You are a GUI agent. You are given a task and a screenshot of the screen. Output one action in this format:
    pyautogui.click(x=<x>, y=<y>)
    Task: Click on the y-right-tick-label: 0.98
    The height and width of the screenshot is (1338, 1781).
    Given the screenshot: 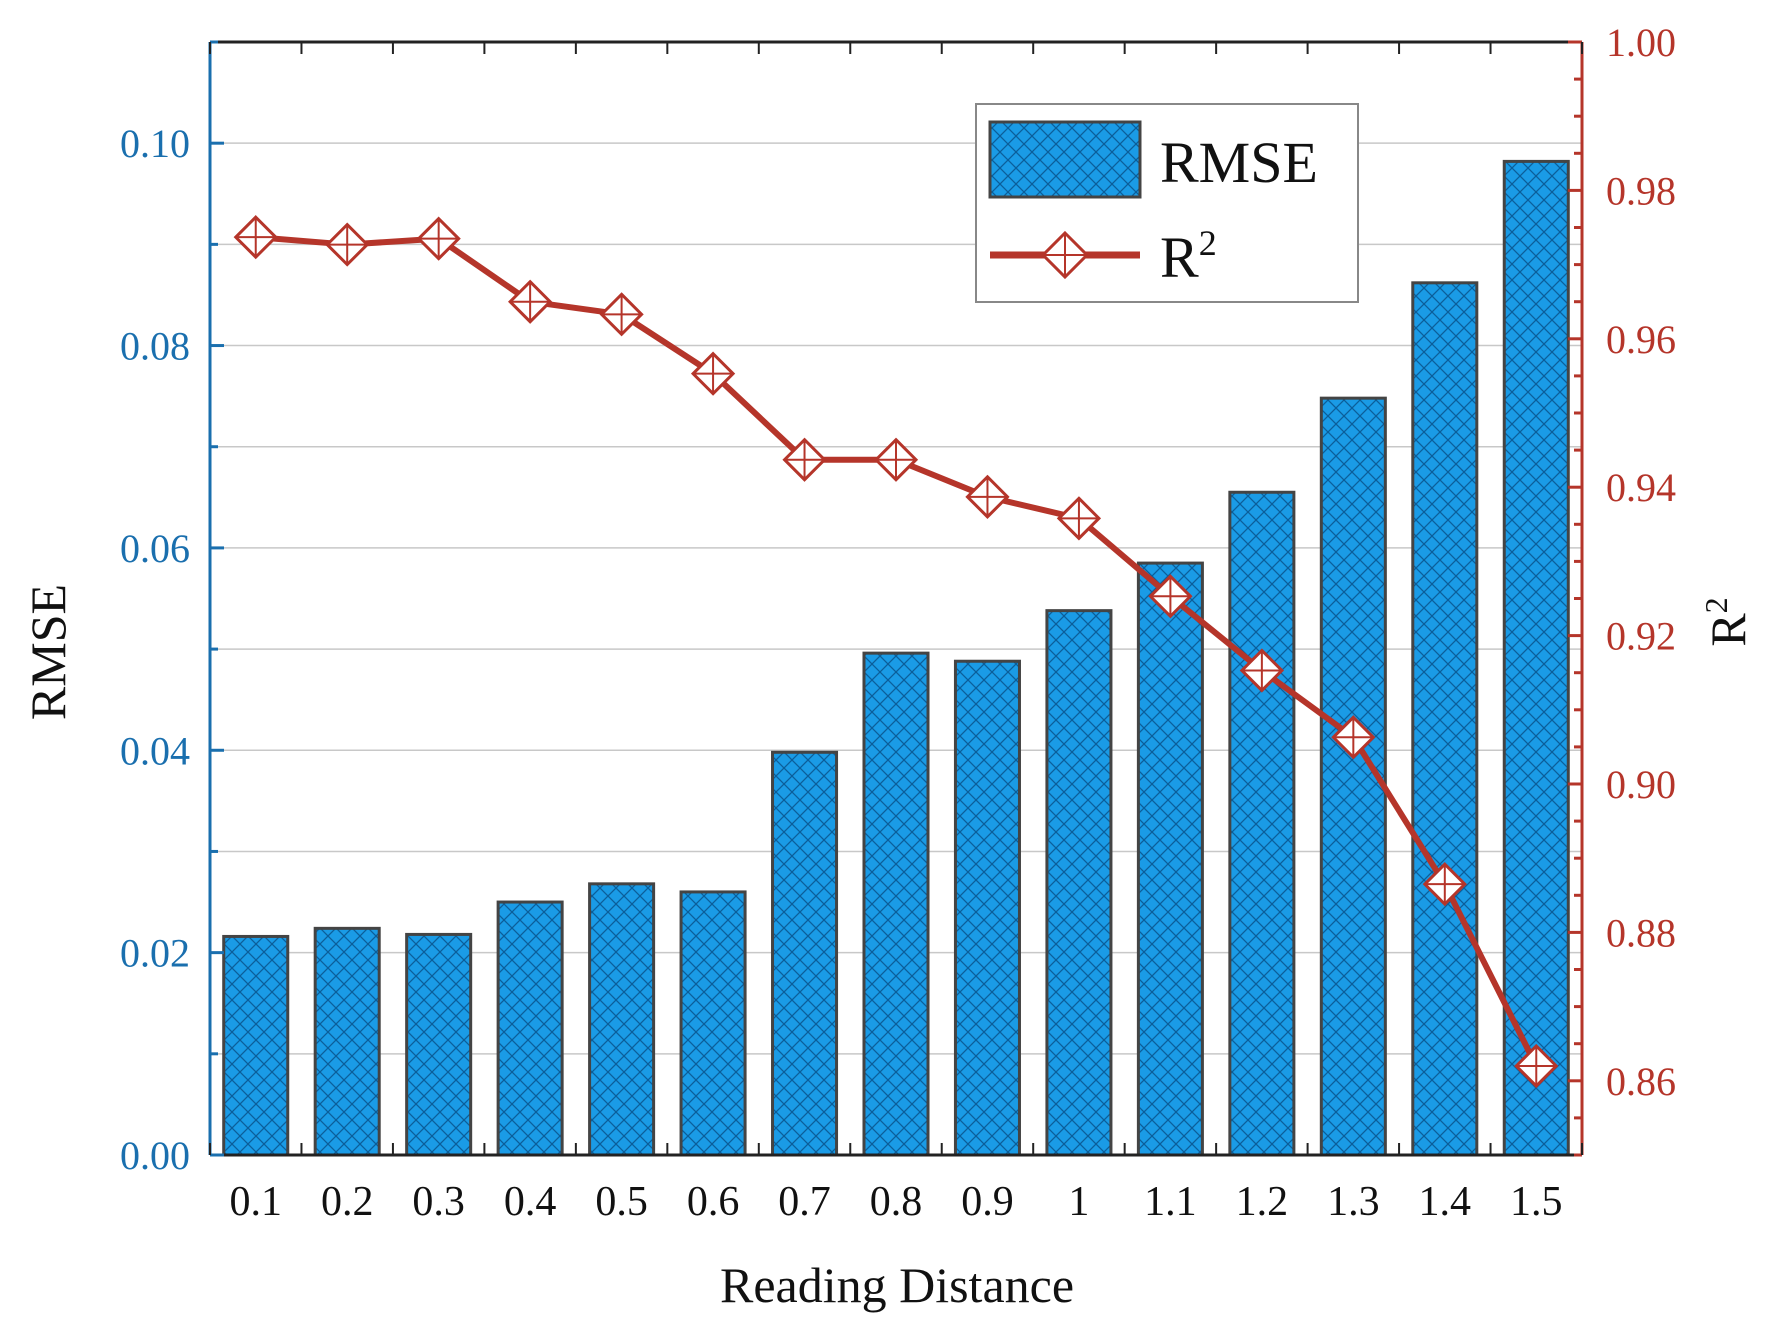 What is the action you would take?
    pyautogui.click(x=1641, y=190)
    